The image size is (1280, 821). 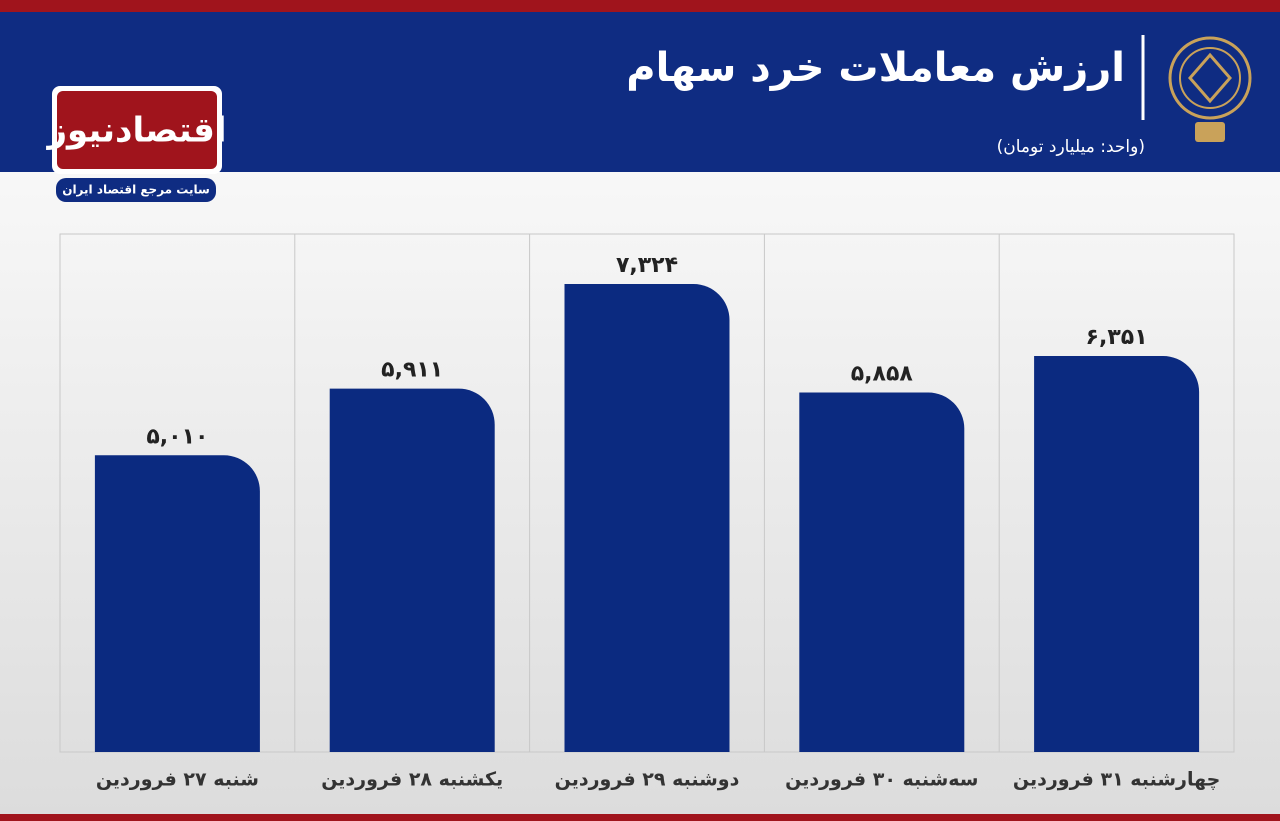 What do you see at coordinates (177, 436) in the screenshot?
I see `value-label: ۵,۰۱۰` at bounding box center [177, 436].